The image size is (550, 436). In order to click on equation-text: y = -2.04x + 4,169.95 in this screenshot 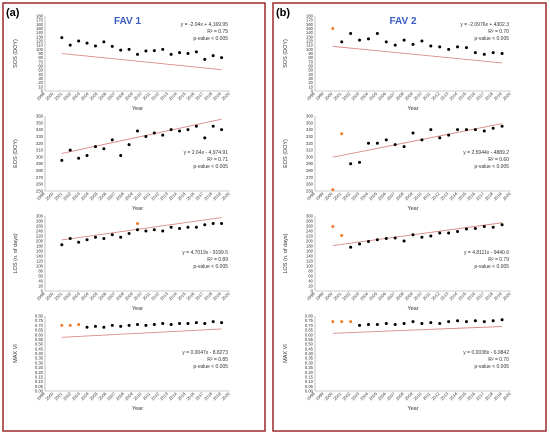, I will do `click(204, 25)`.